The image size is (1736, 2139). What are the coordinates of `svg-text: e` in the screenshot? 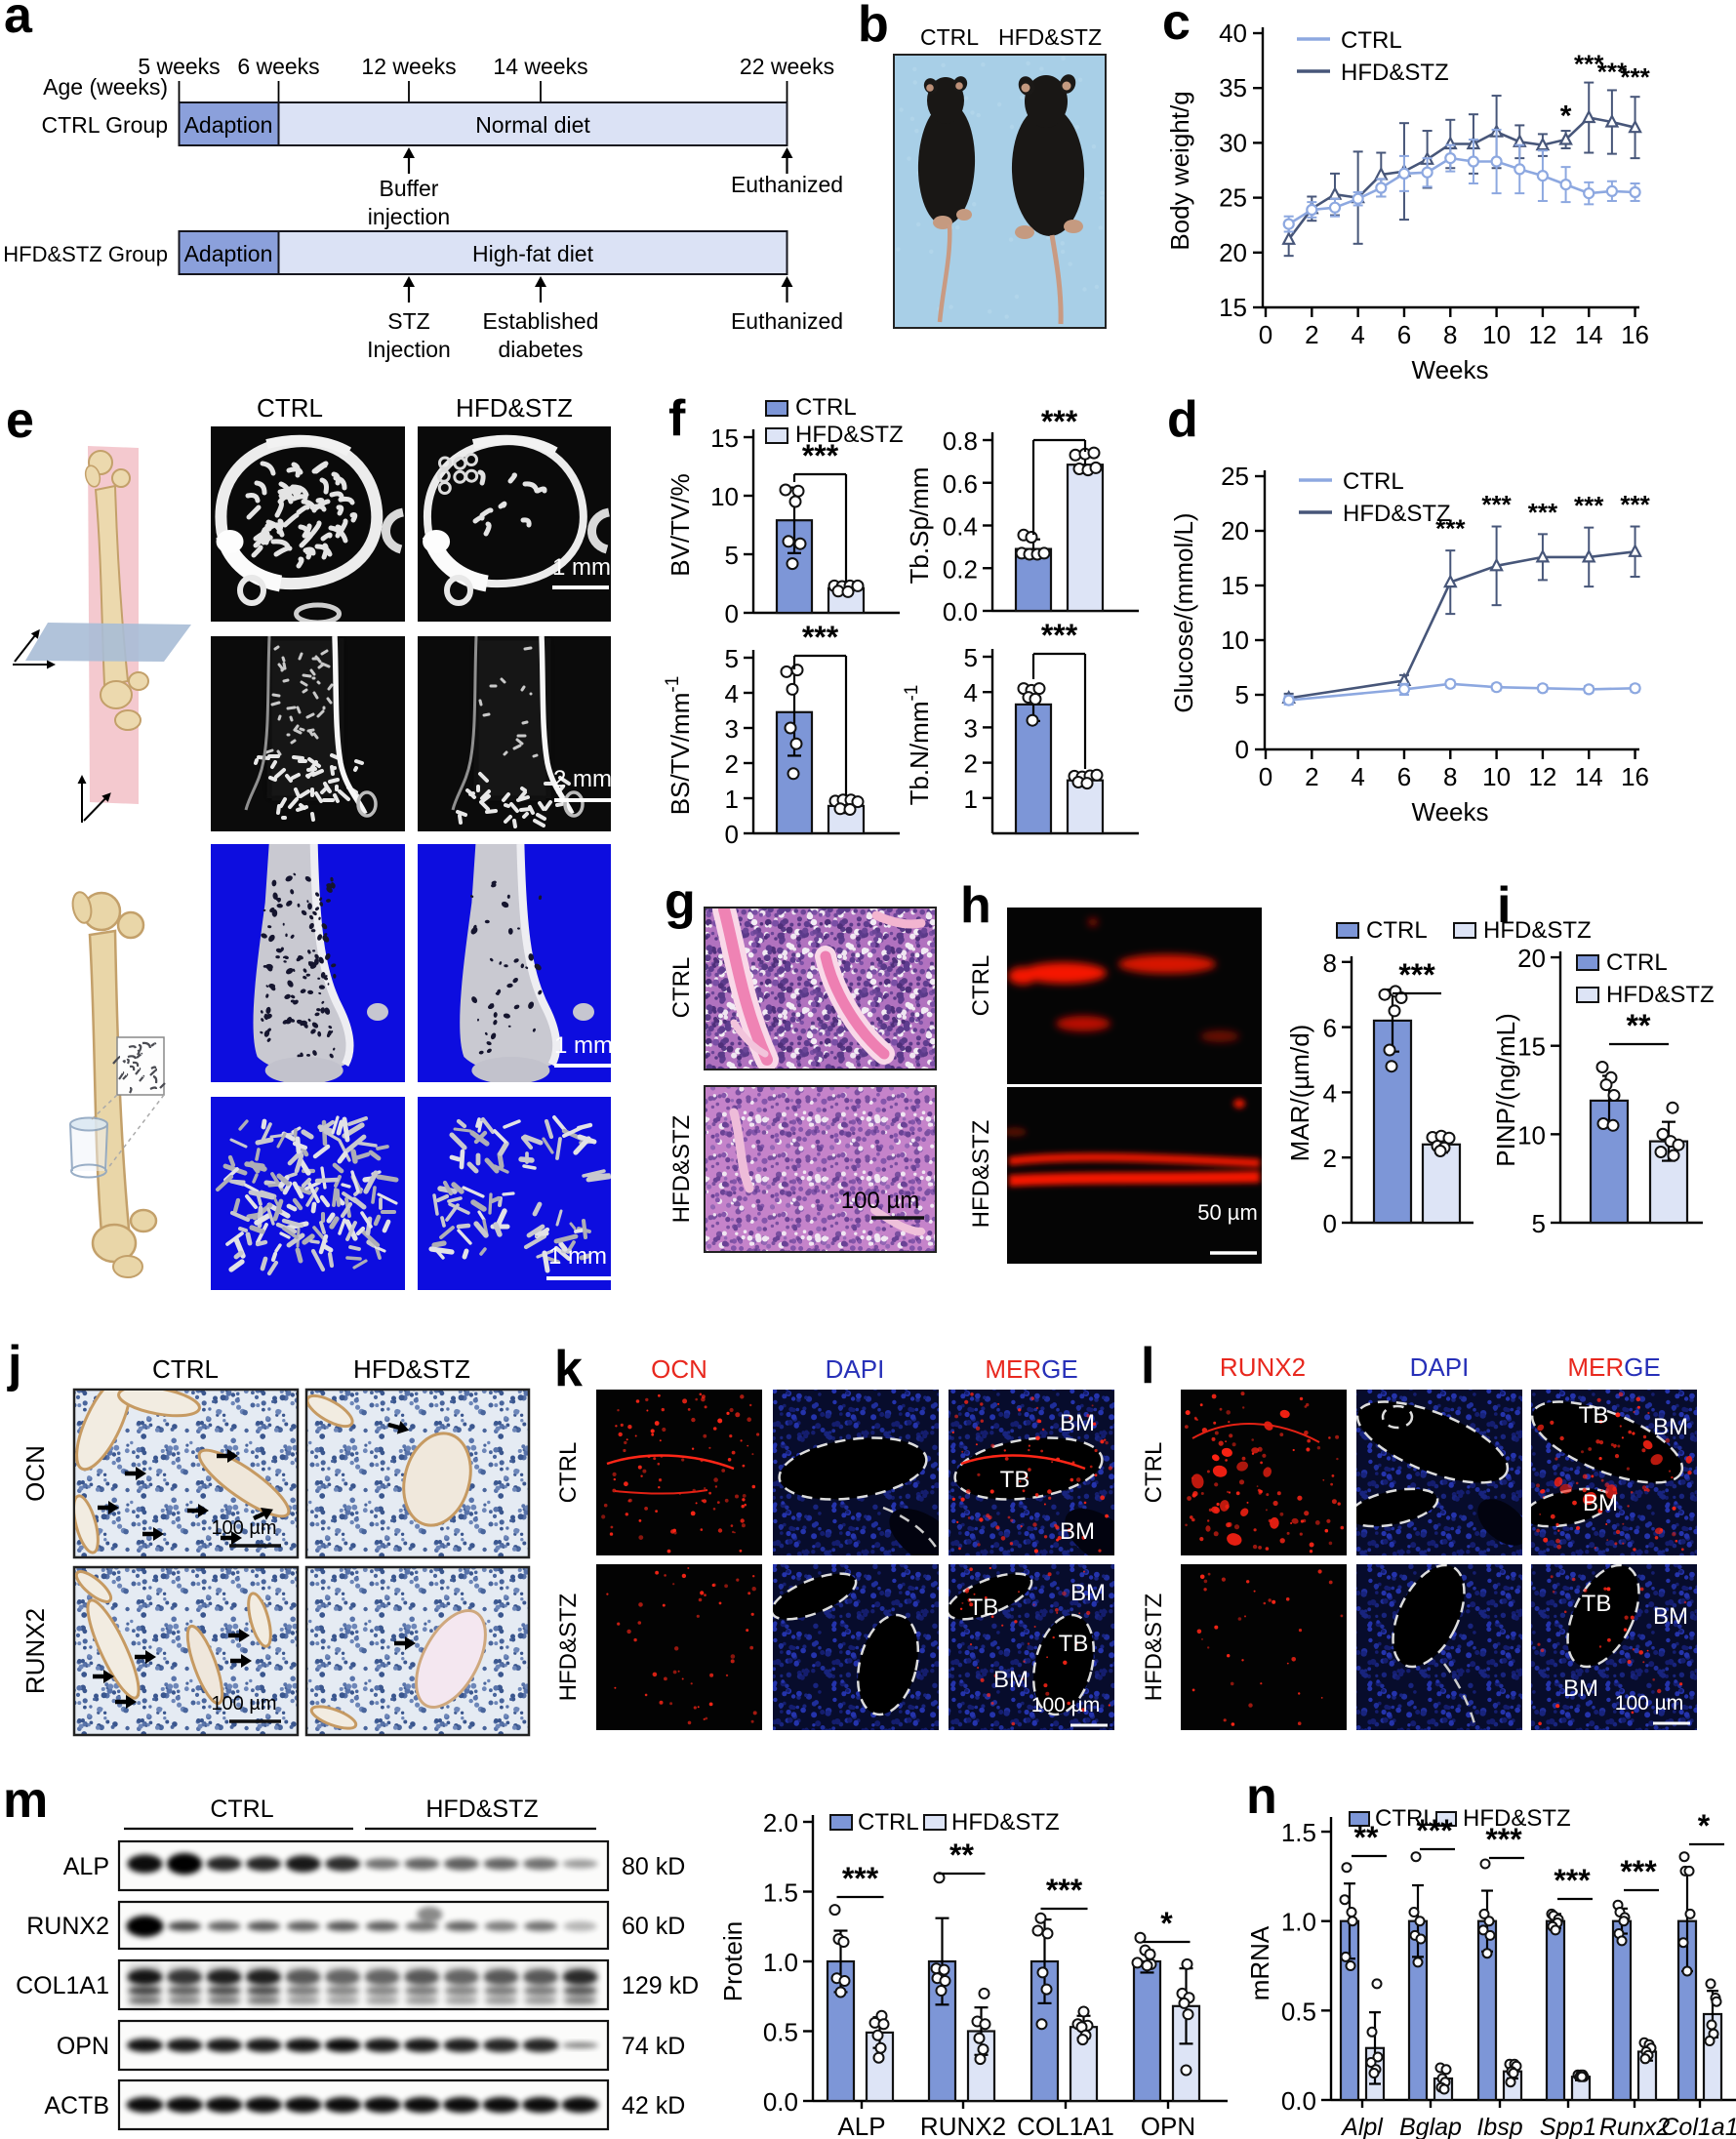 It's located at (20, 421).